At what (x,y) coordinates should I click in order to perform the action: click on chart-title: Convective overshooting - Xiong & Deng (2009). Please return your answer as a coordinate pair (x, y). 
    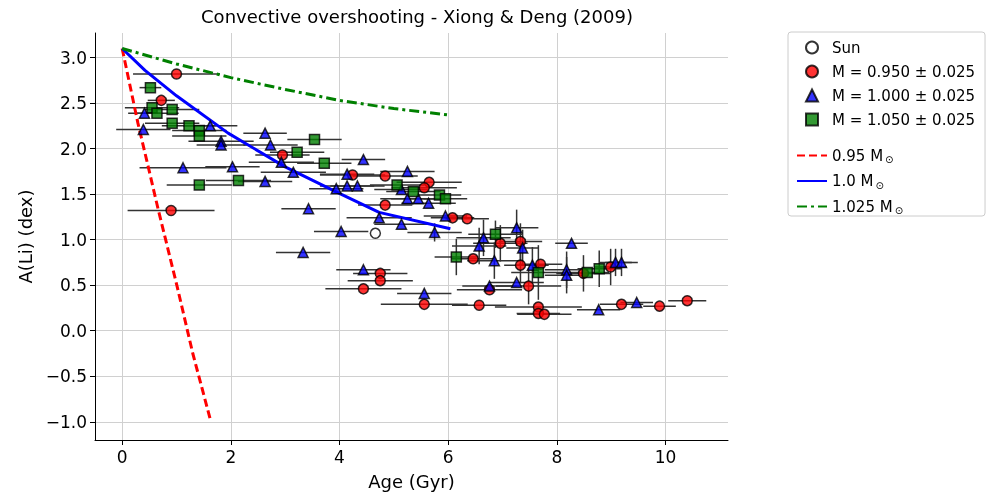
    Looking at the image, I should click on (417, 16).